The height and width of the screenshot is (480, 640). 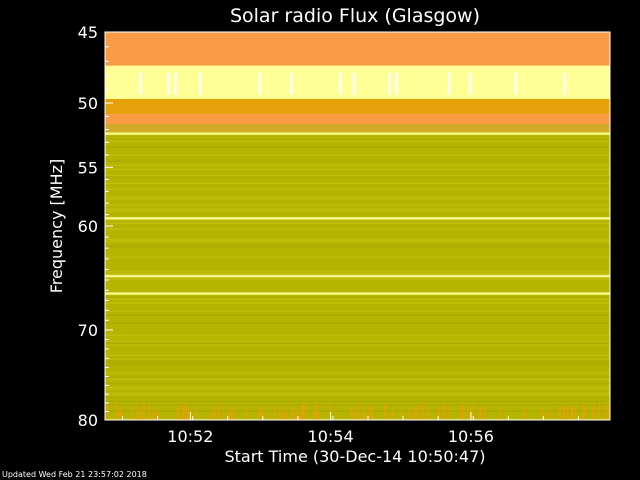 What do you see at coordinates (88, 32) in the screenshot?
I see `y-tick-label: 45` at bounding box center [88, 32].